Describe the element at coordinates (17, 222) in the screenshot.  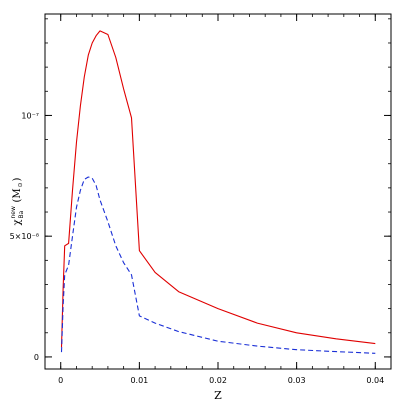
I see `y-axis-label-symbol: χ` at that location.